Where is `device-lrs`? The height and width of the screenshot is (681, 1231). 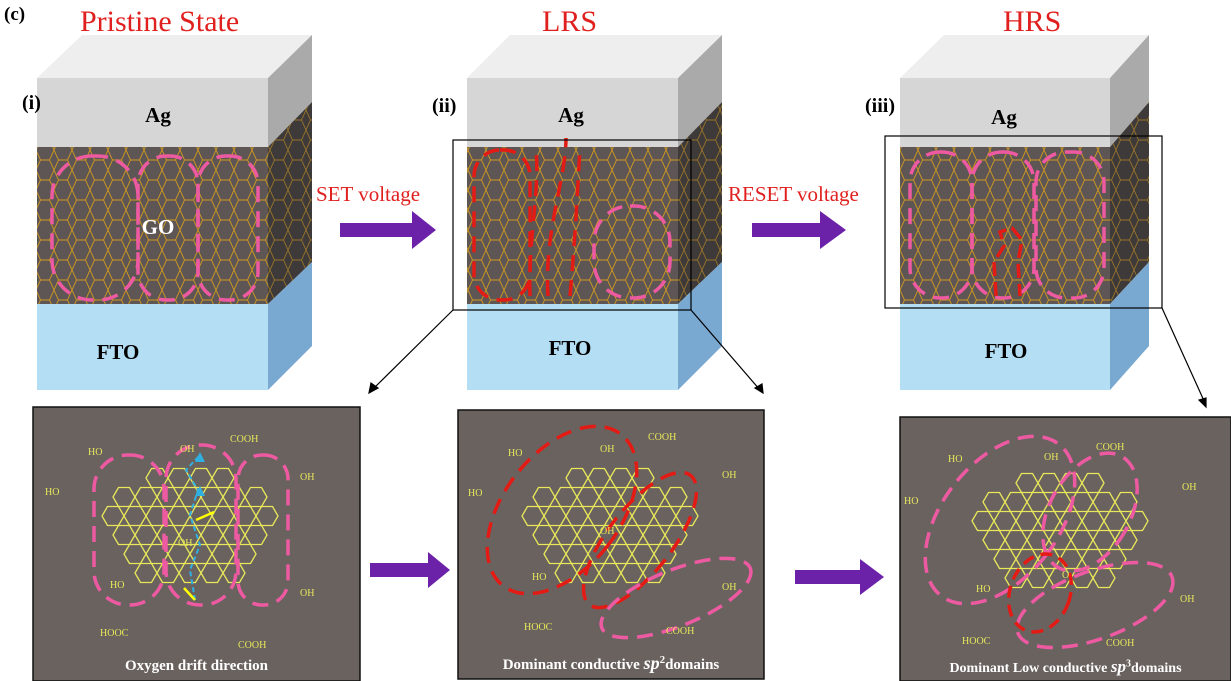 device-lrs is located at coordinates (587, 212).